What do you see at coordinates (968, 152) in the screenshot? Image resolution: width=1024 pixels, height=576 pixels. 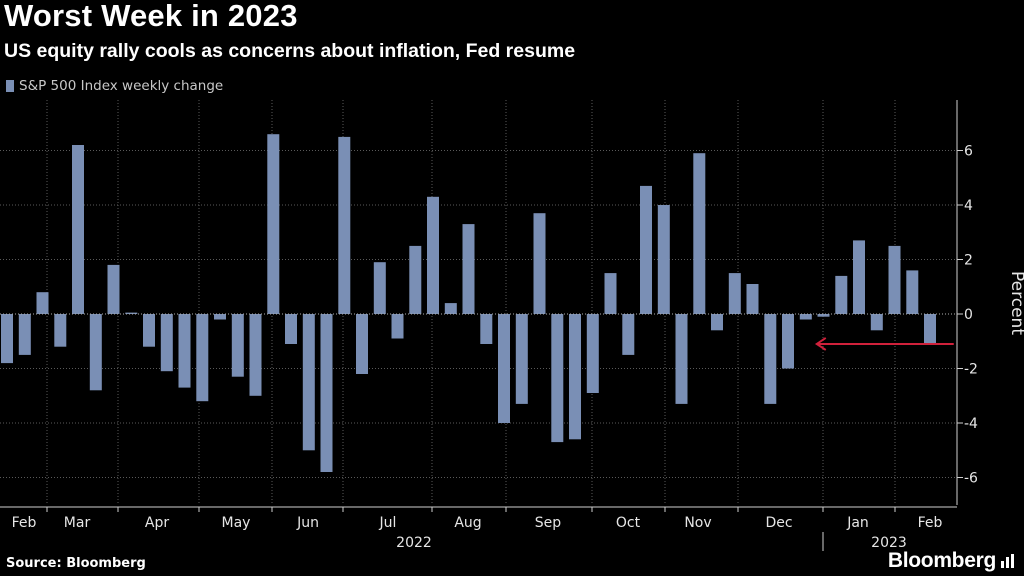 I see `y-tick-label: 6` at bounding box center [968, 152].